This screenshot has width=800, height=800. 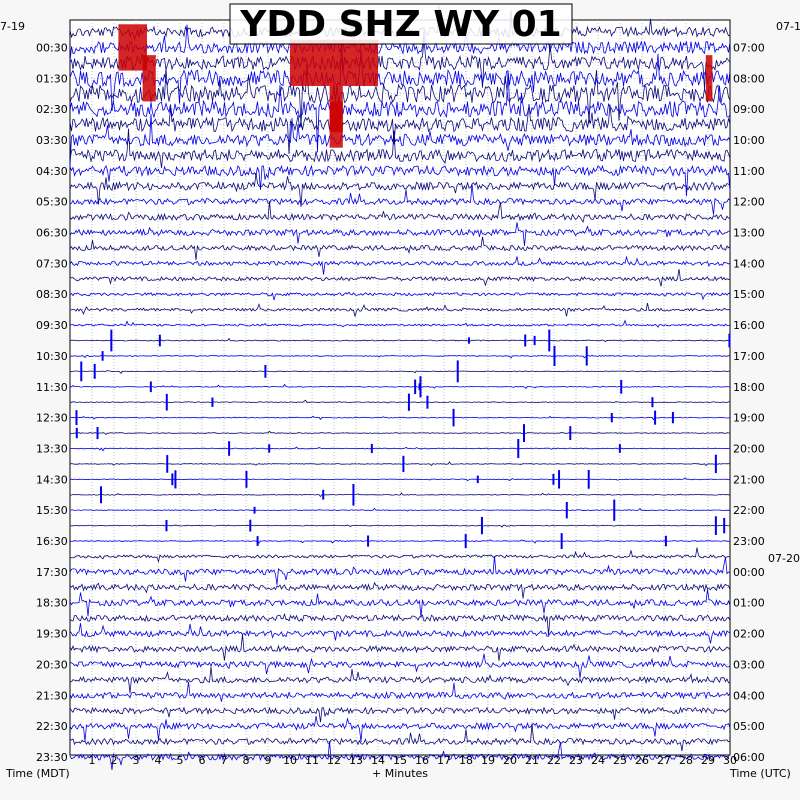 I want to click on left-time-label: 13:30, so click(x=52, y=448).